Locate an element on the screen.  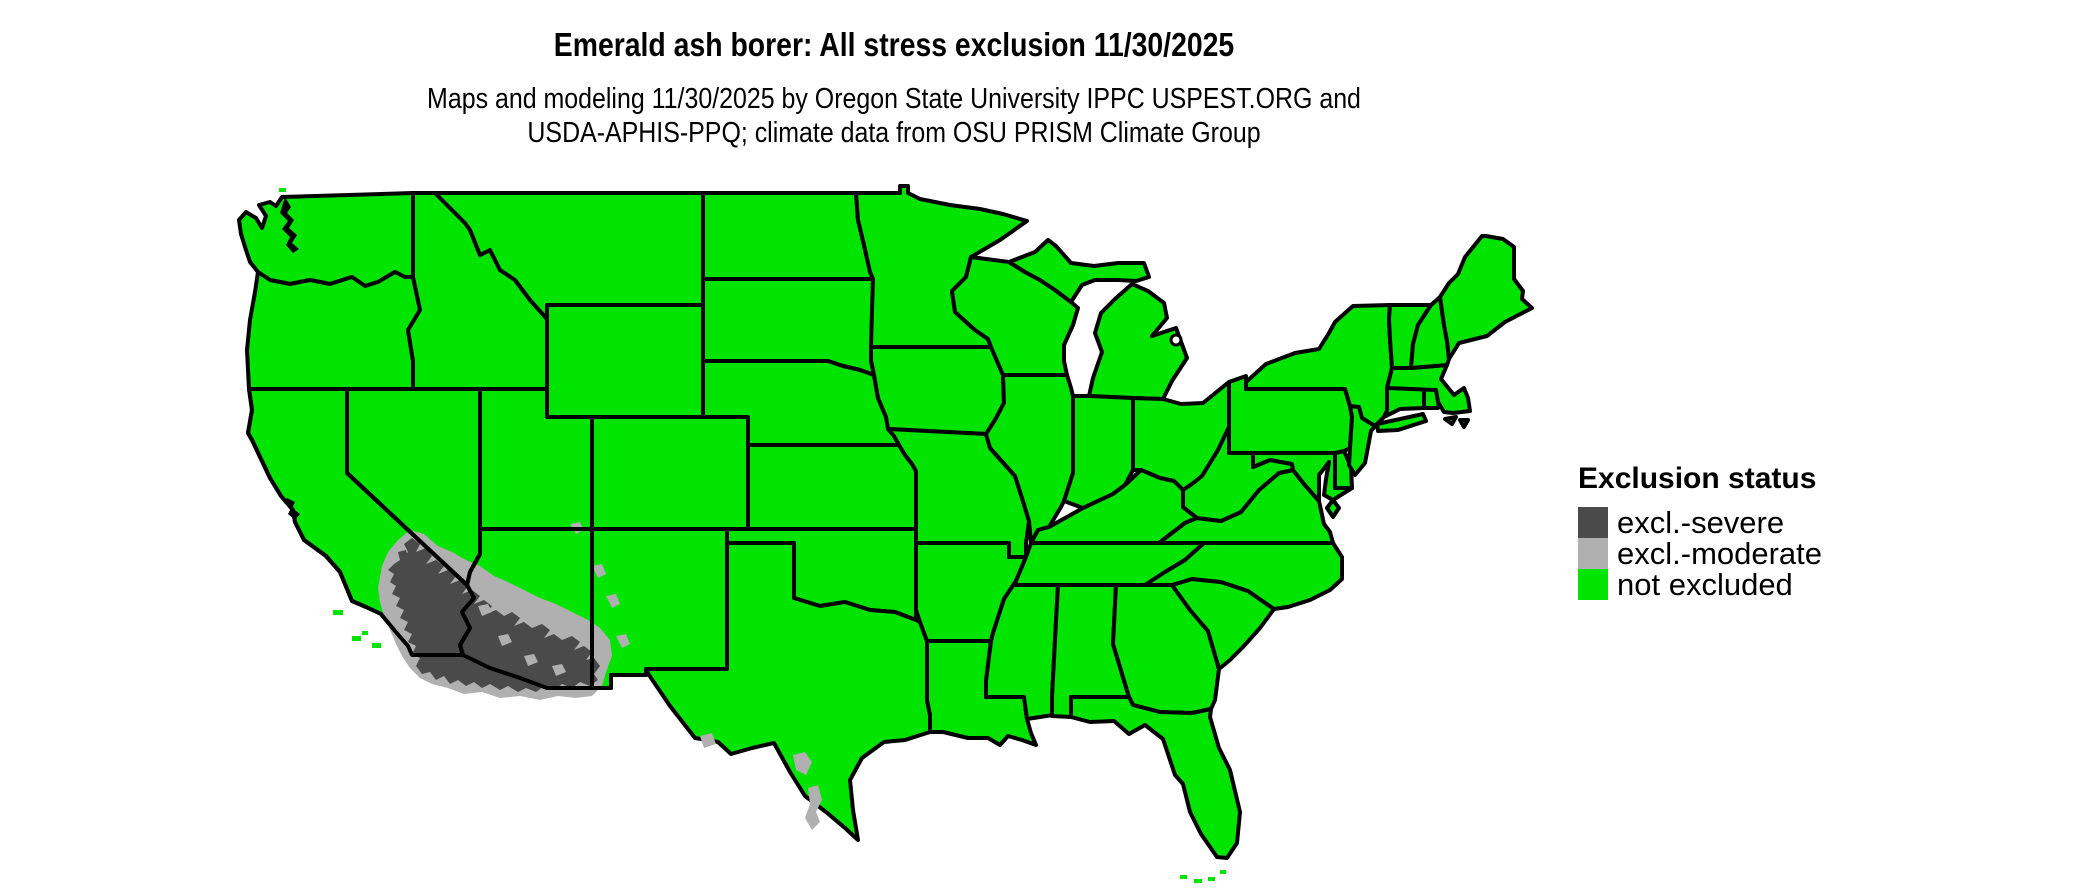
legend-row-not-excluded: not excluded is located at coordinates (1700, 584).